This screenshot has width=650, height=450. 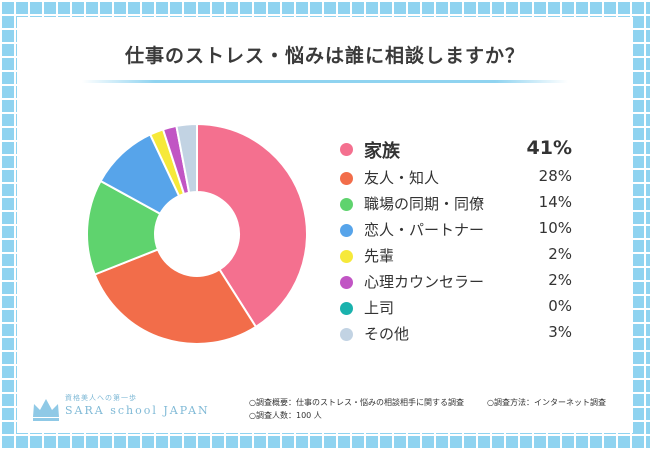 I want to click on legend-item-counselor: 心理カウンセラー 2%, so click(x=456, y=284).